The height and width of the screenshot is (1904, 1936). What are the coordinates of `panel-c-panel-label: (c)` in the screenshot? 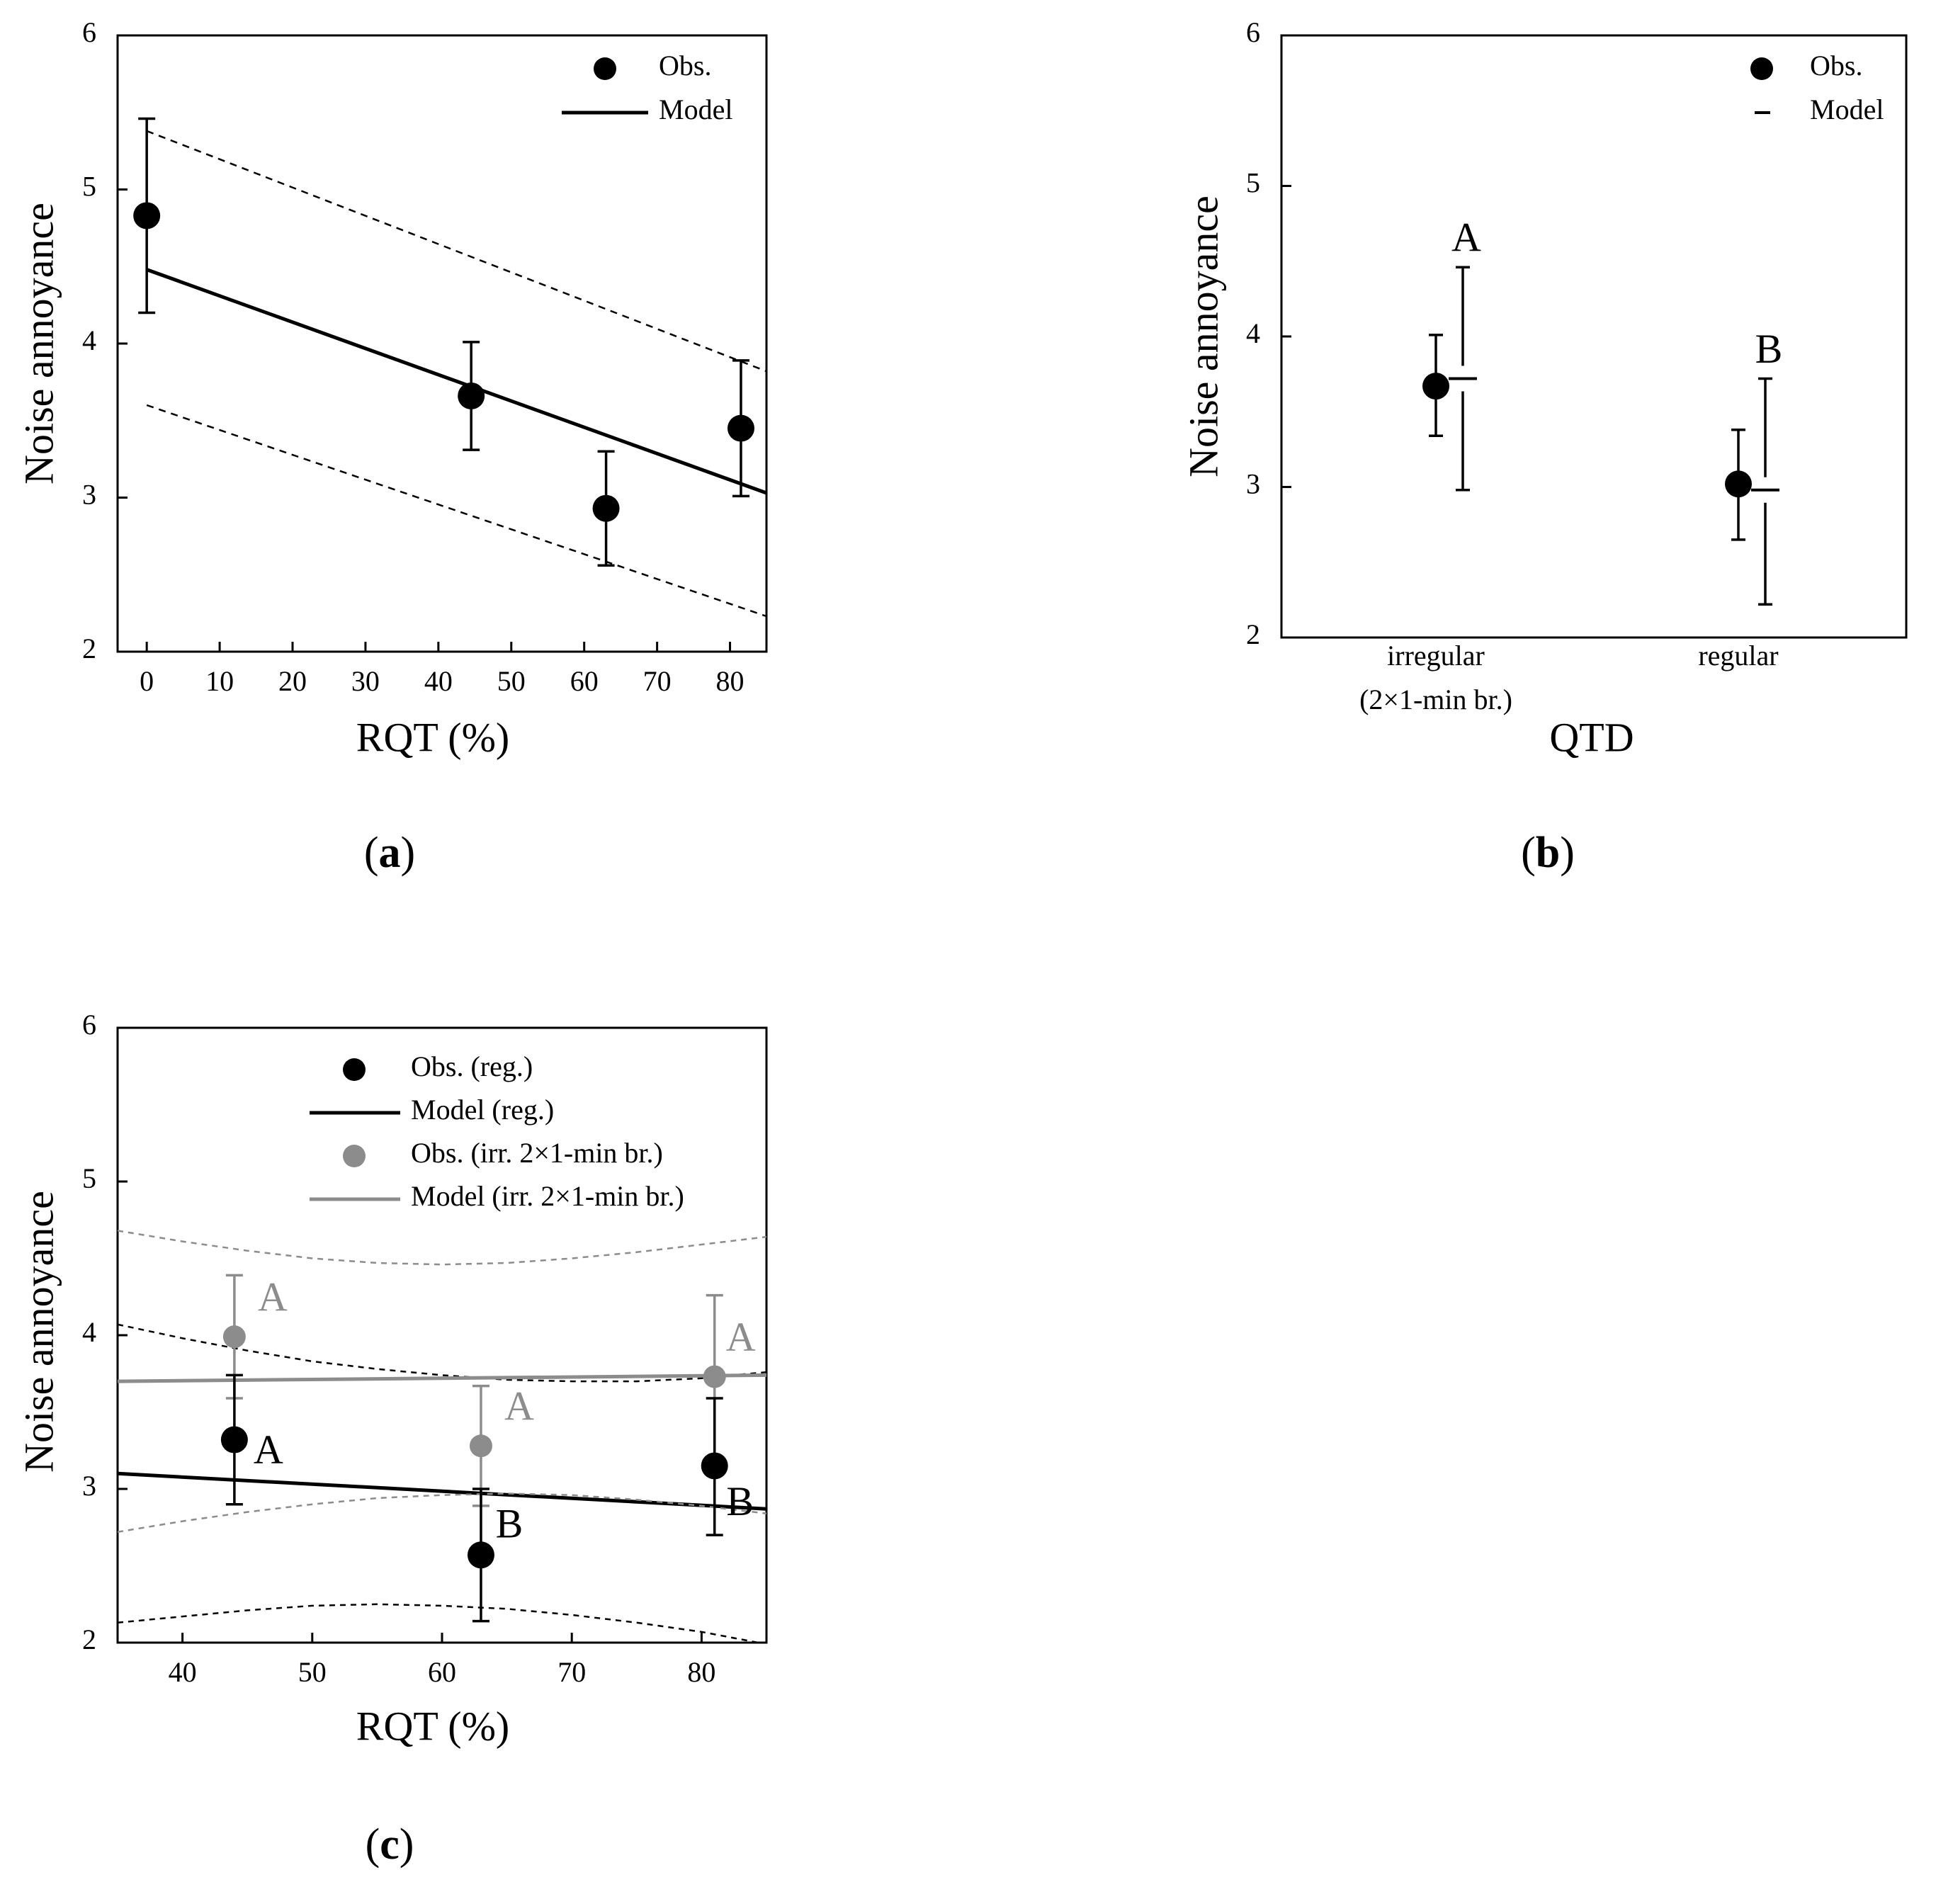 It's located at (390, 1844).